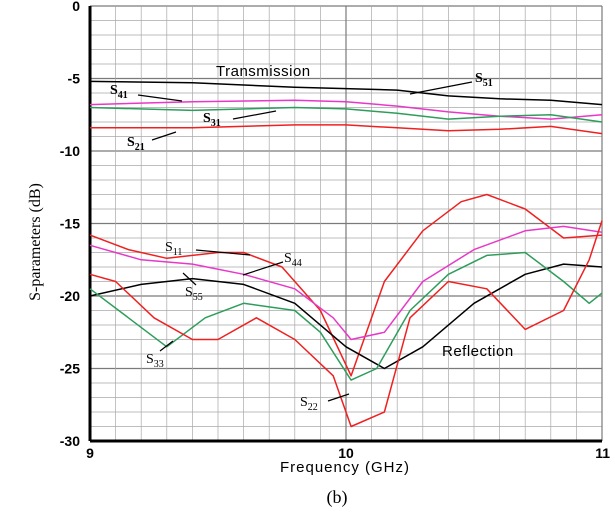 This screenshot has height=514, width=615. What do you see at coordinates (194, 294) in the screenshot?
I see `label-s55: S55` at bounding box center [194, 294].